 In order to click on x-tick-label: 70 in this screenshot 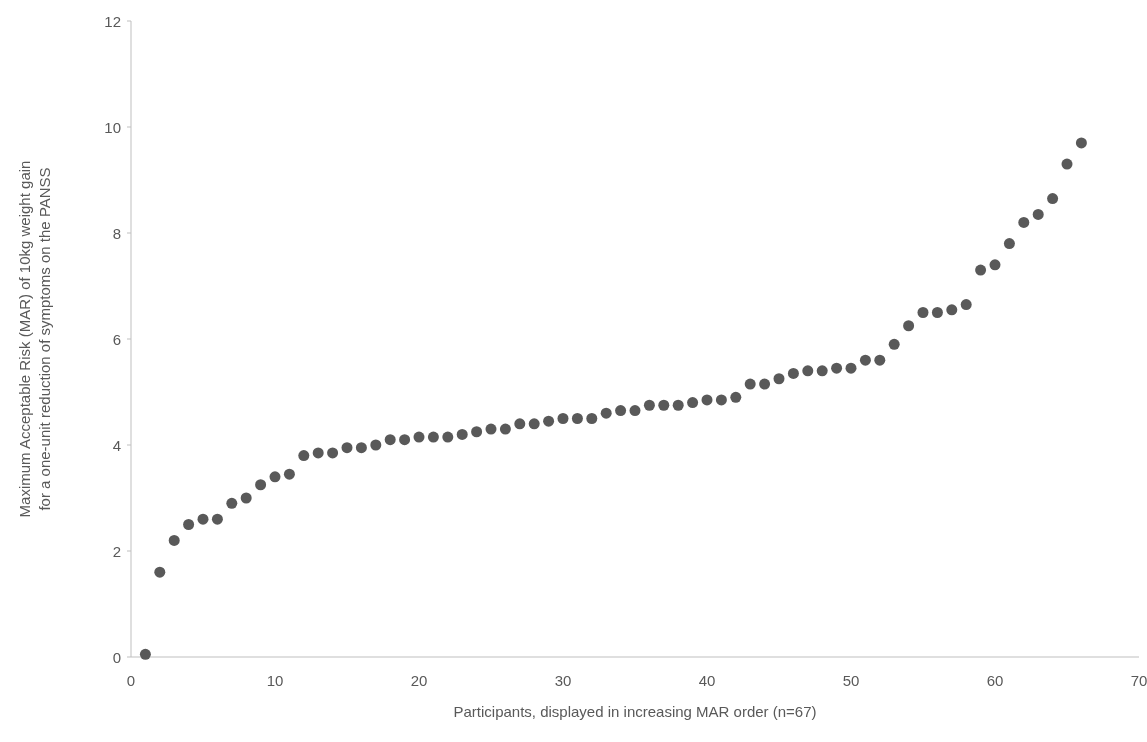, I will do `click(1138, 680)`.